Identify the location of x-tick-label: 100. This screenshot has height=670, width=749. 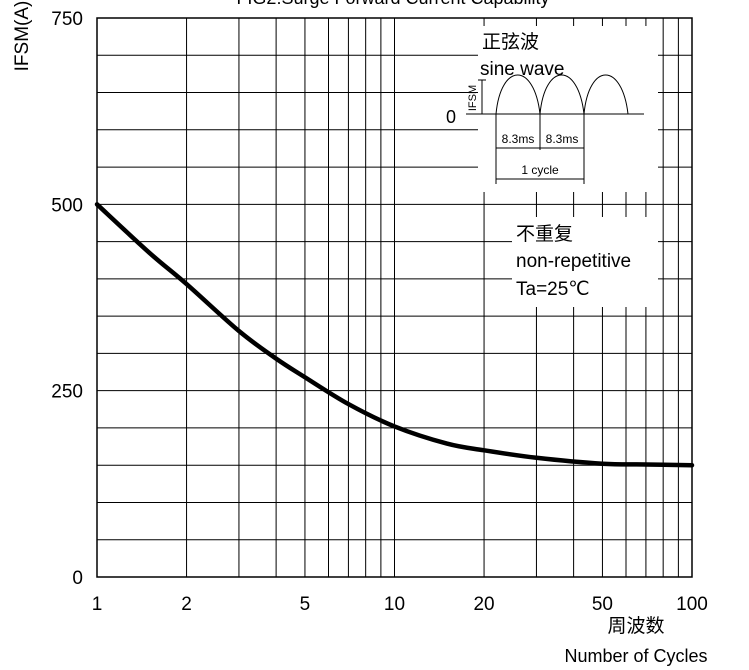
(692, 604).